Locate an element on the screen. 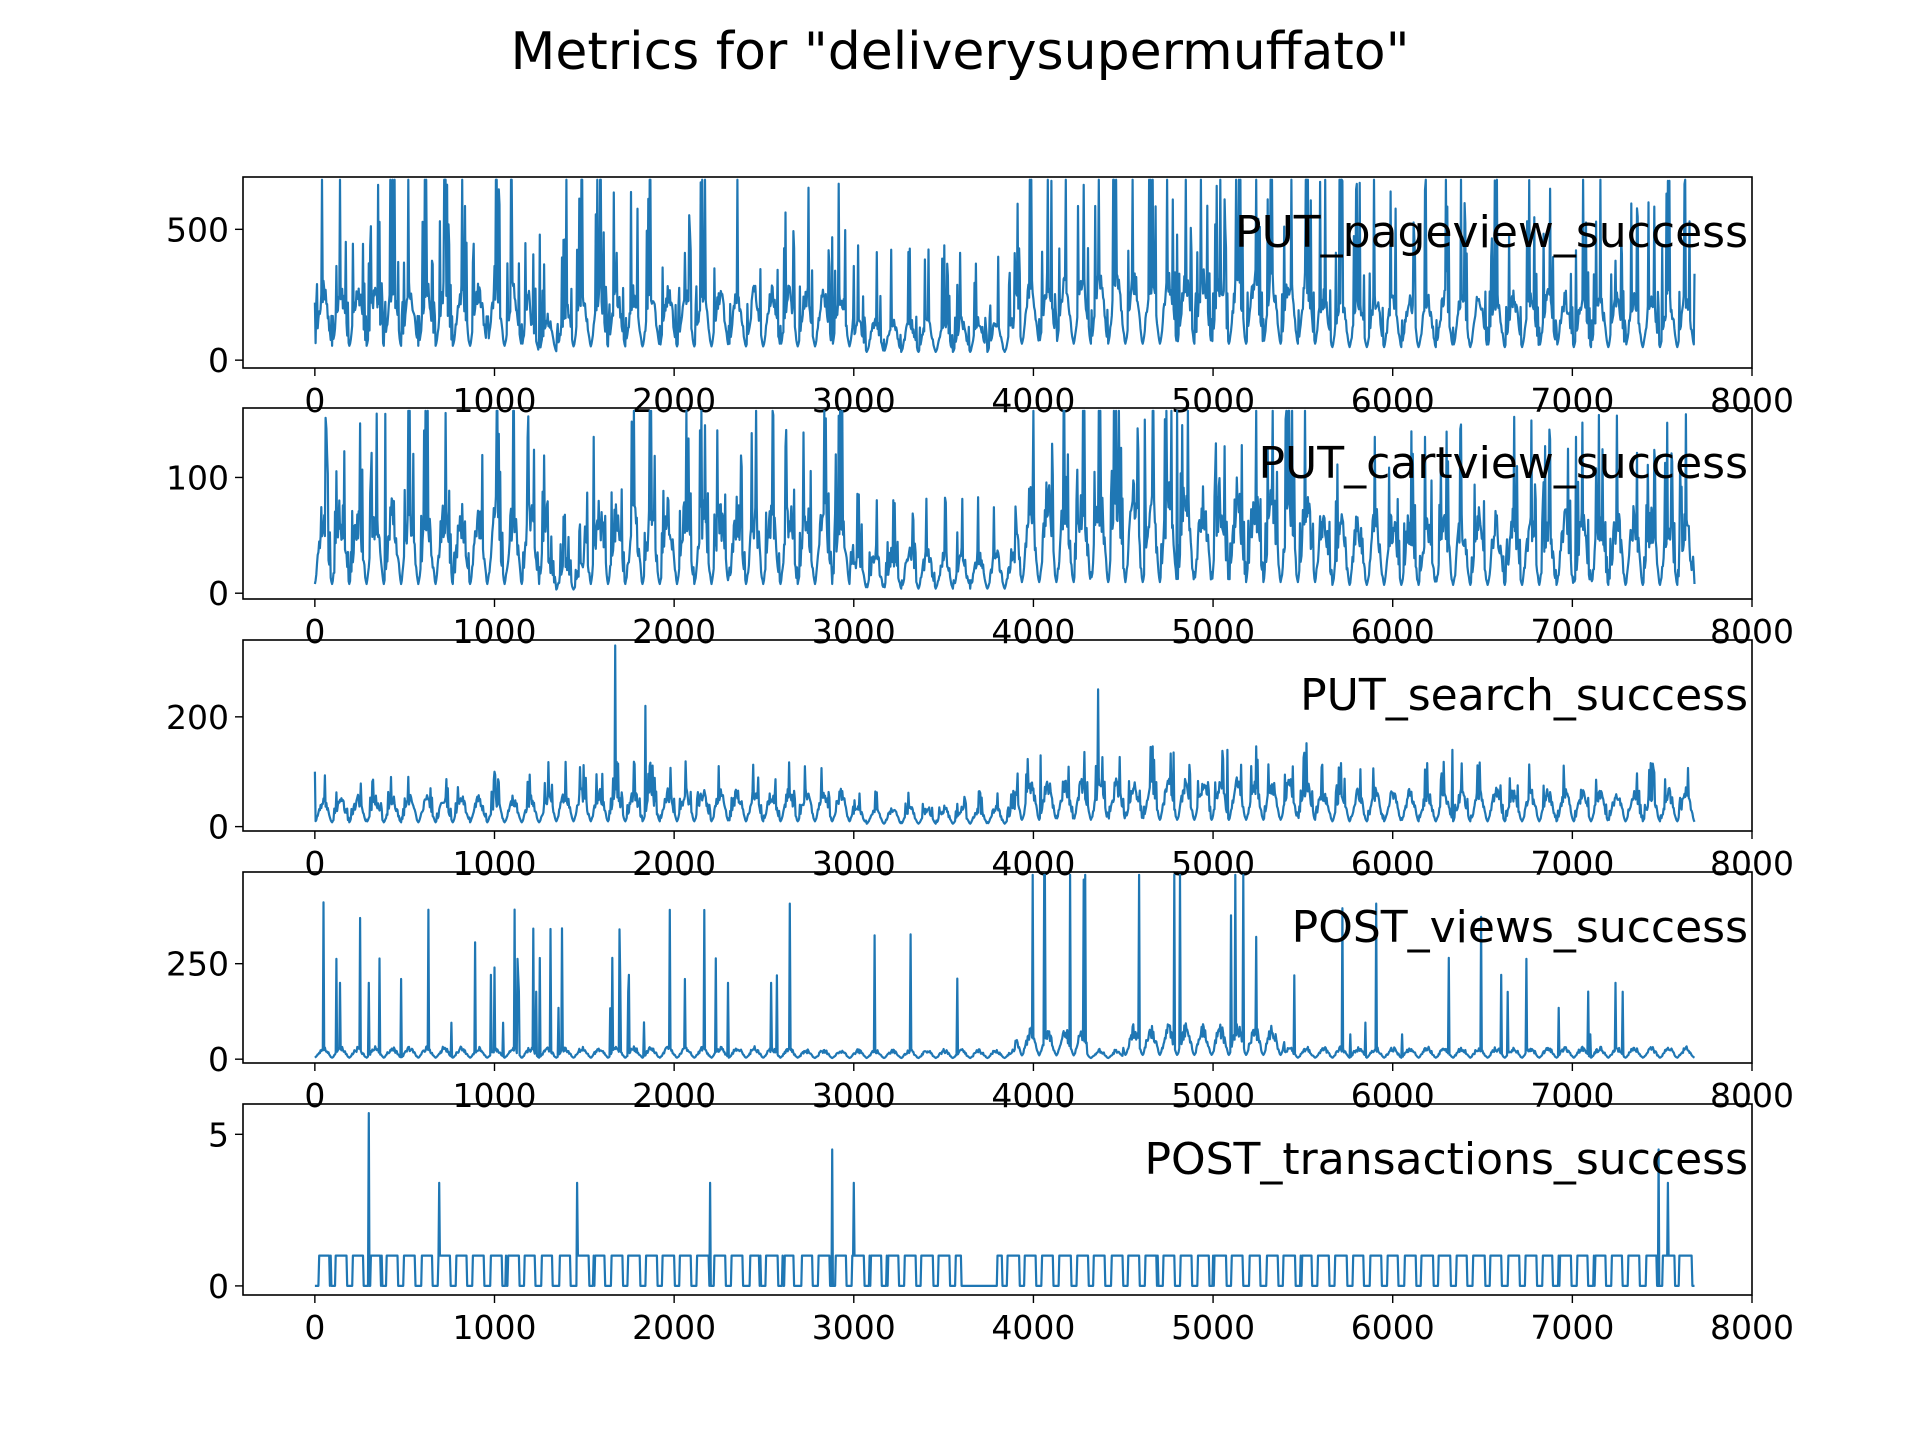  y-tick-label: 250 is located at coordinates (197, 964).